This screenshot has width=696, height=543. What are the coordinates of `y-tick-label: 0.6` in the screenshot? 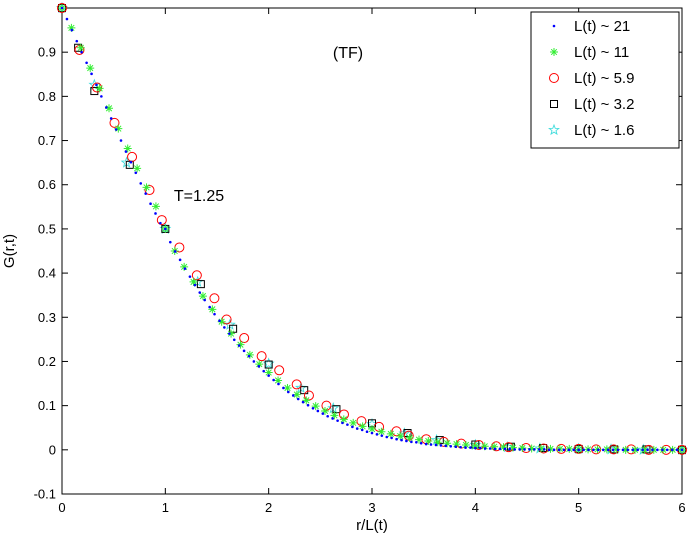 It's located at (47, 184).